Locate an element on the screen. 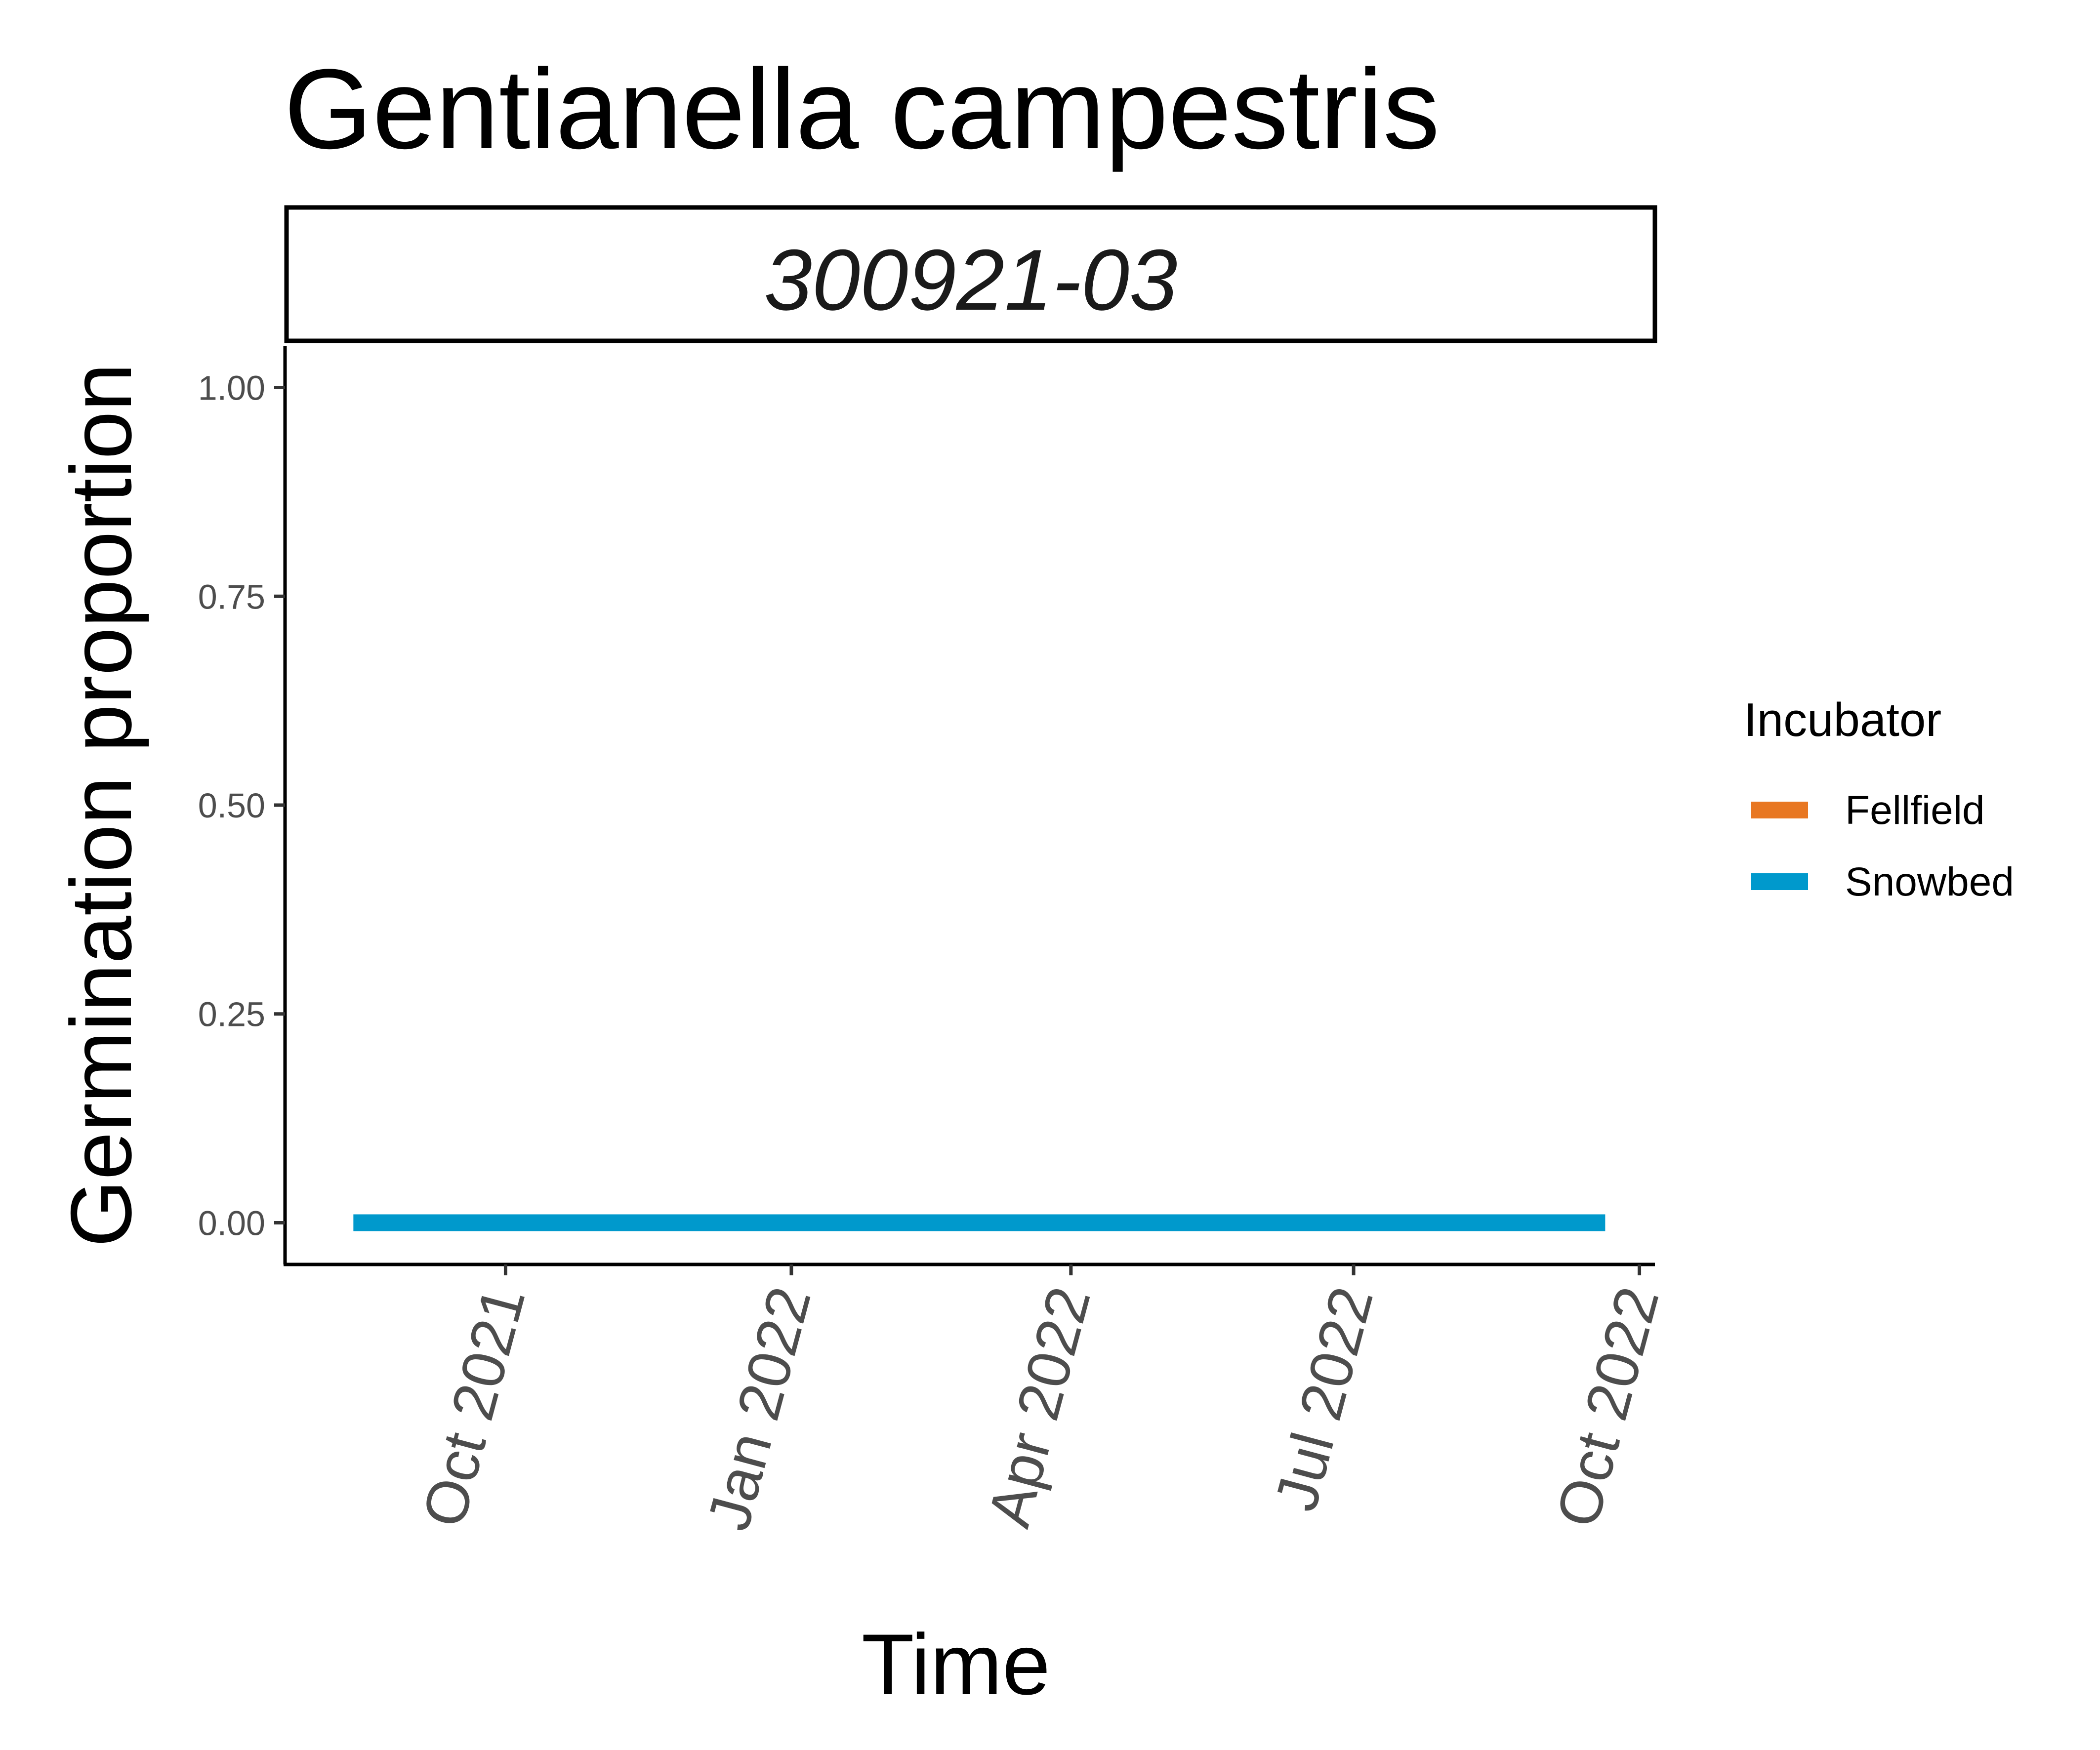  y-tick-label: 0.25 is located at coordinates (232, 1014).